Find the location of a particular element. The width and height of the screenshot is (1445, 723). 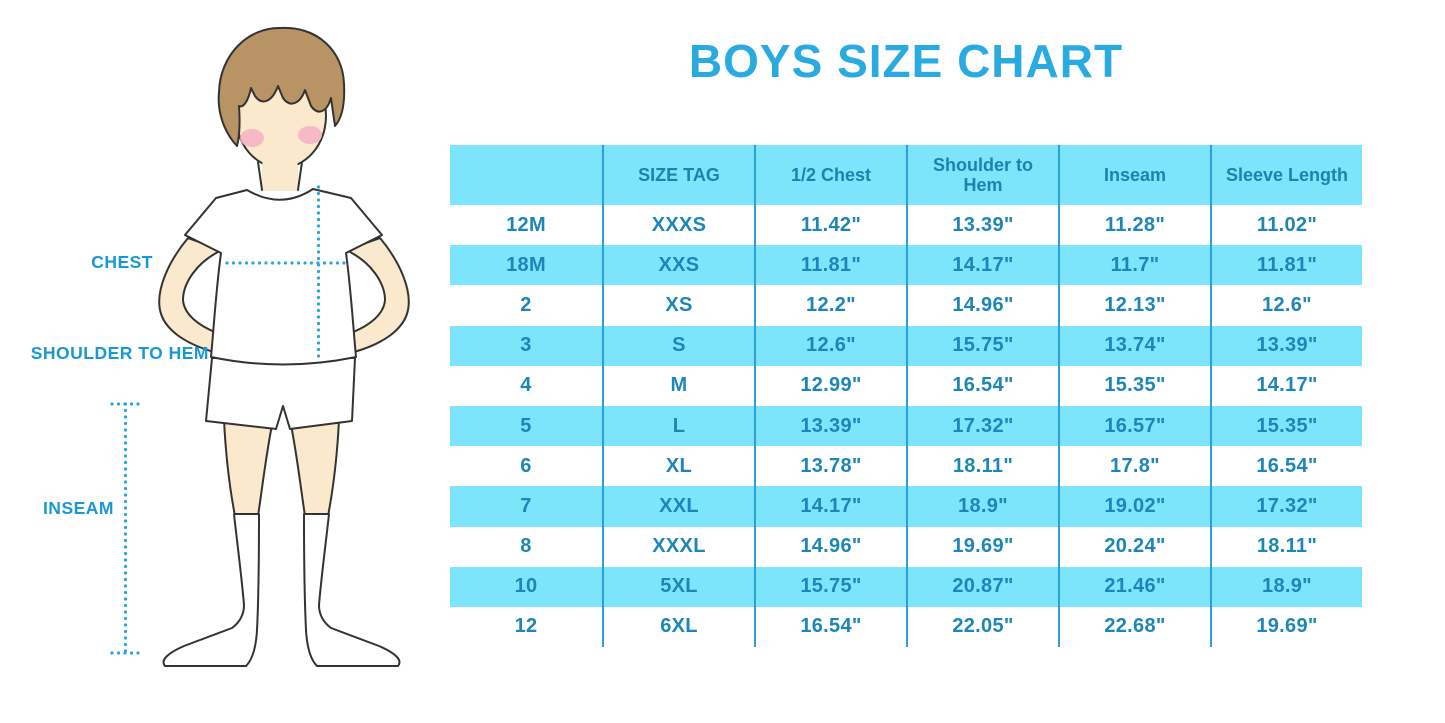

measurement-cell: 21.46" is located at coordinates (1134, 586).